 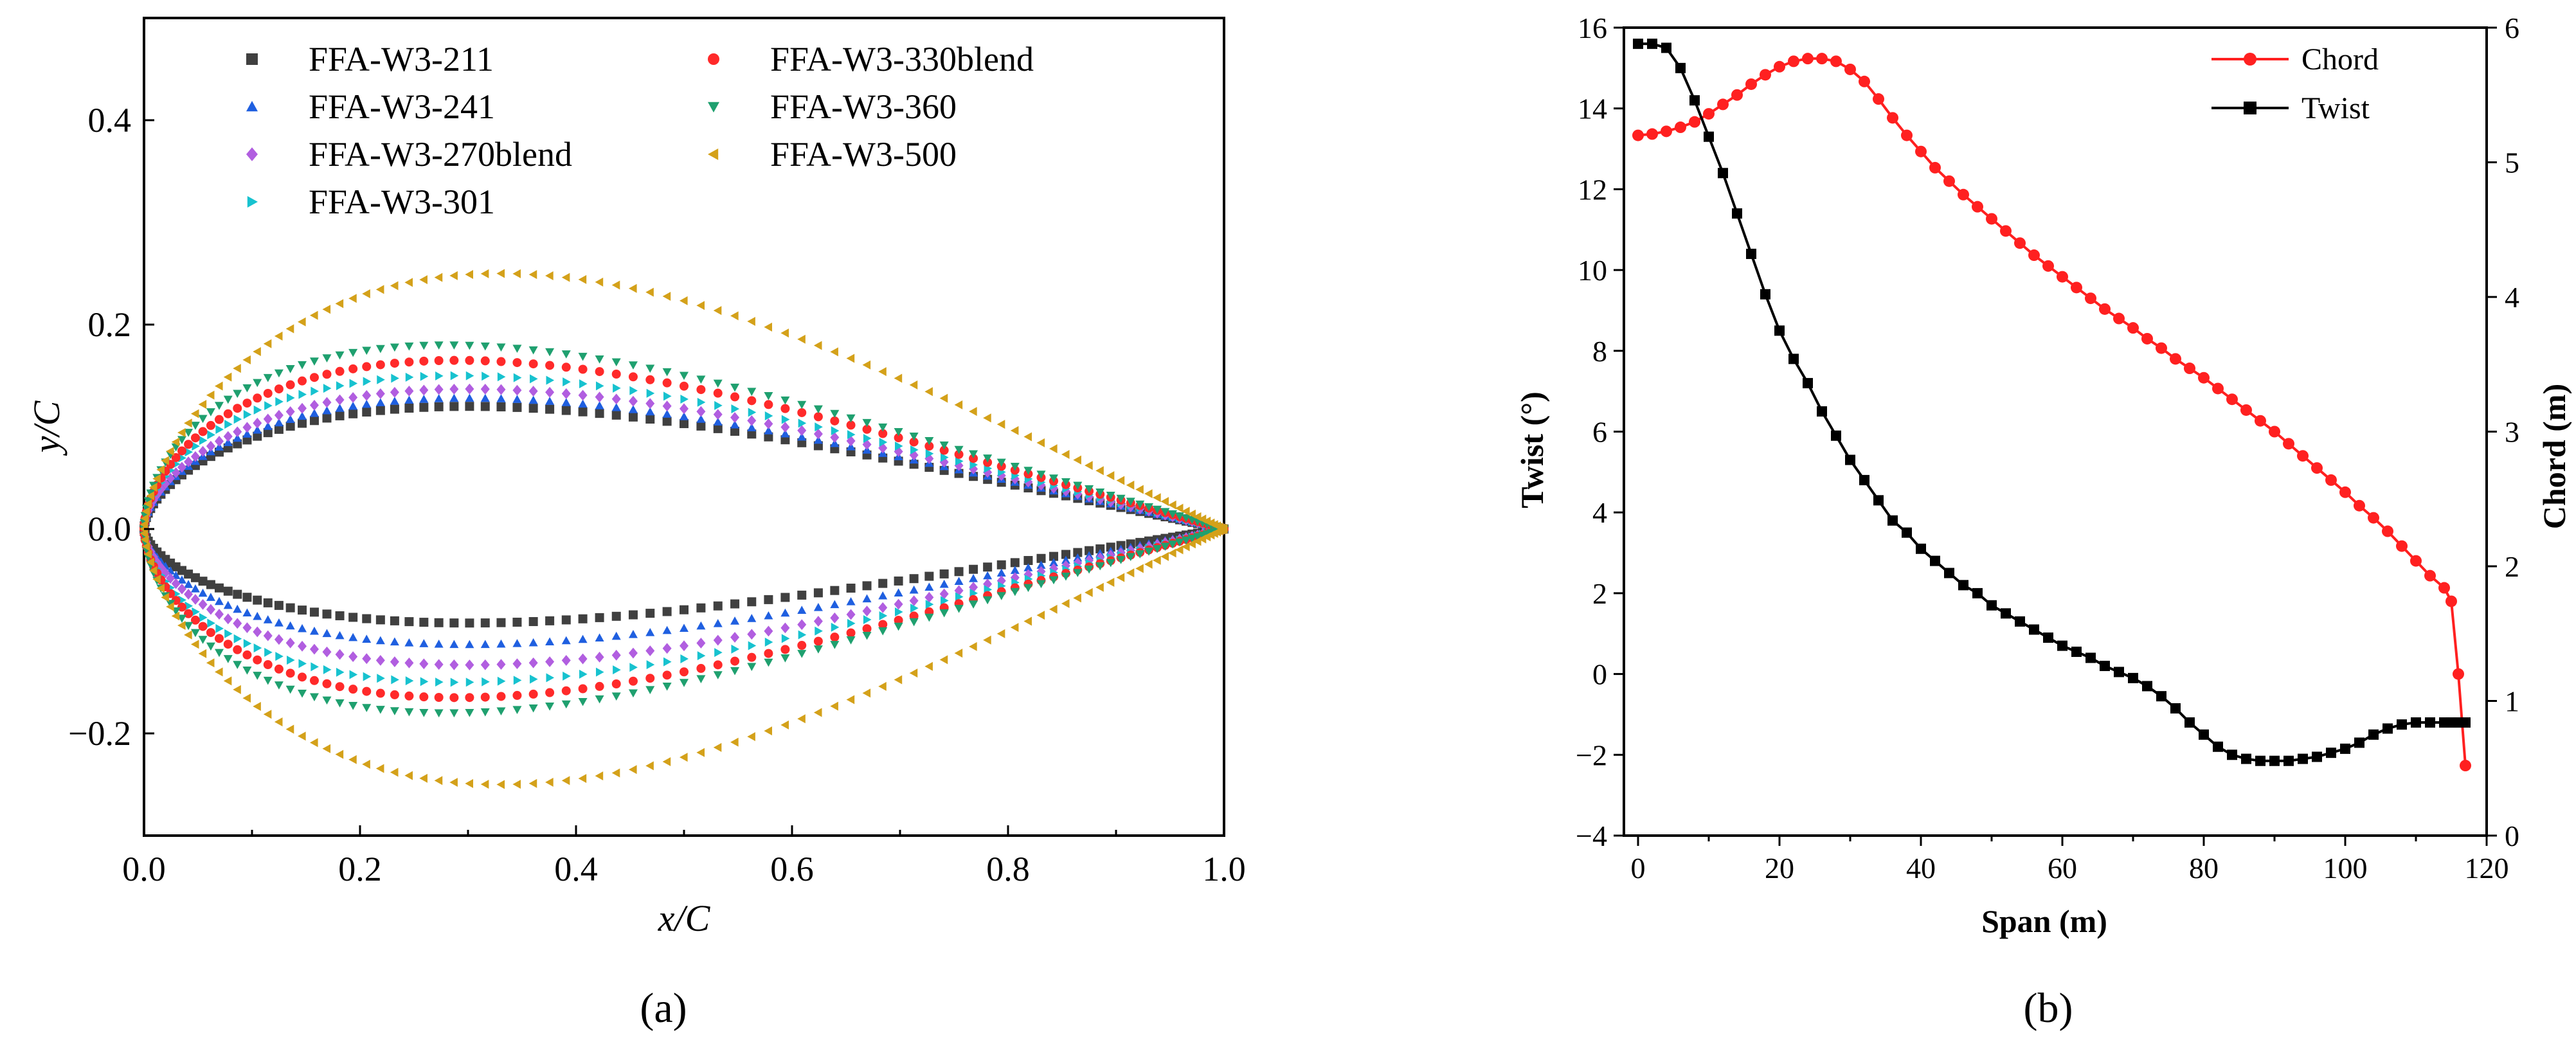 What do you see at coordinates (1599, 352) in the screenshot?
I see `panel-b-ytick-left-label: 8` at bounding box center [1599, 352].